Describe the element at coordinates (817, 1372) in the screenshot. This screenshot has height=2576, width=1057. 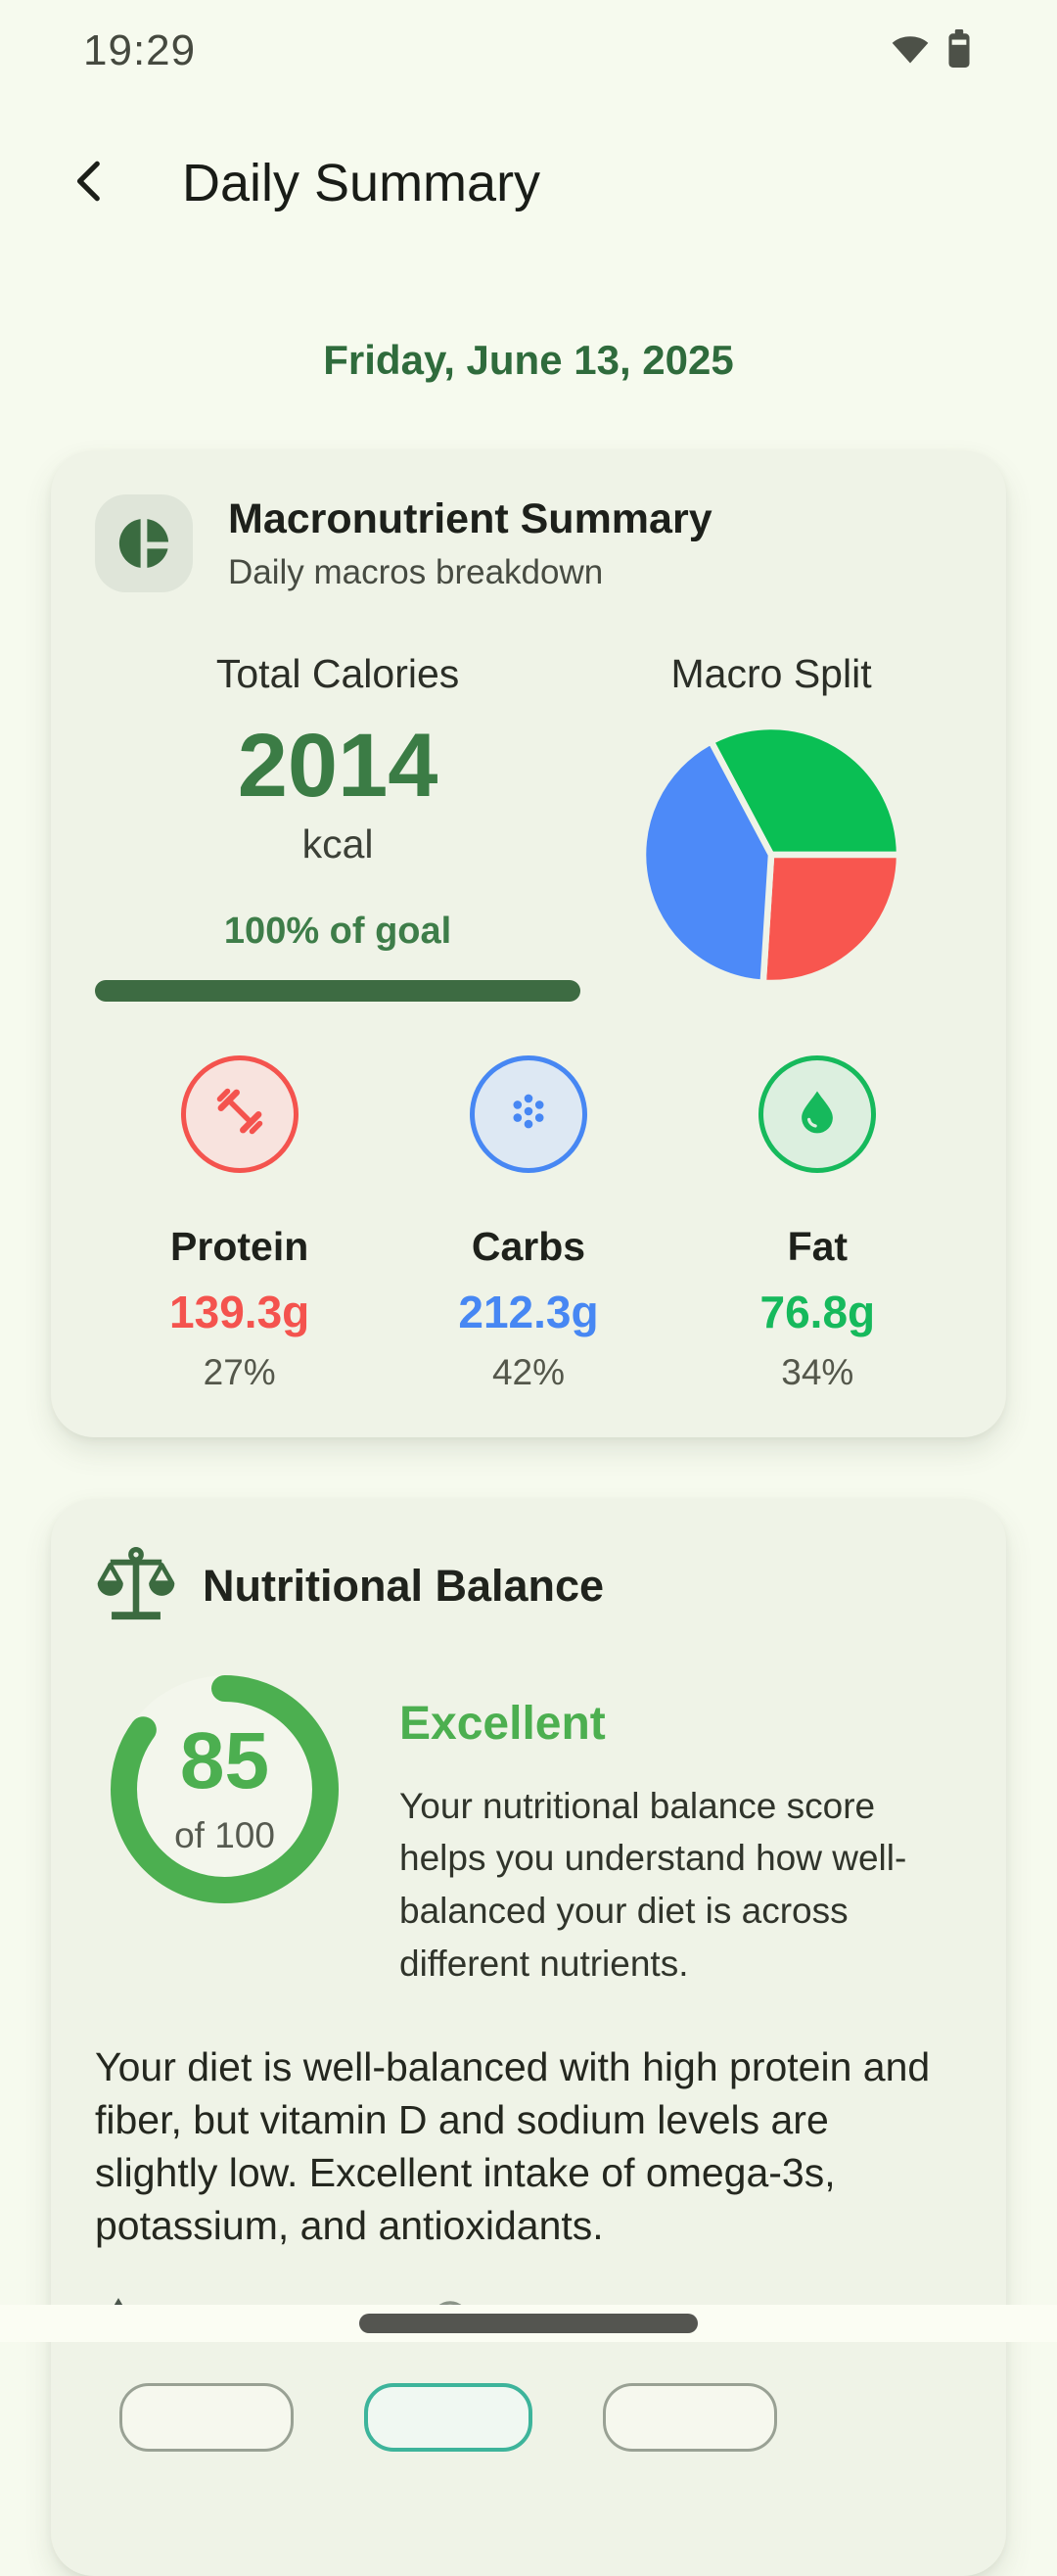
I see `fat-percent: 34%` at that location.